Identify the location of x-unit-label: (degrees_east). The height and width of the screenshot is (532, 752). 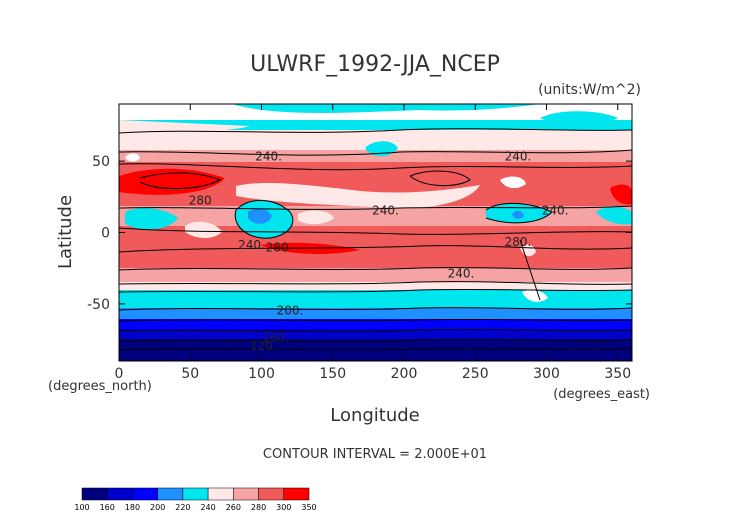
(601, 394).